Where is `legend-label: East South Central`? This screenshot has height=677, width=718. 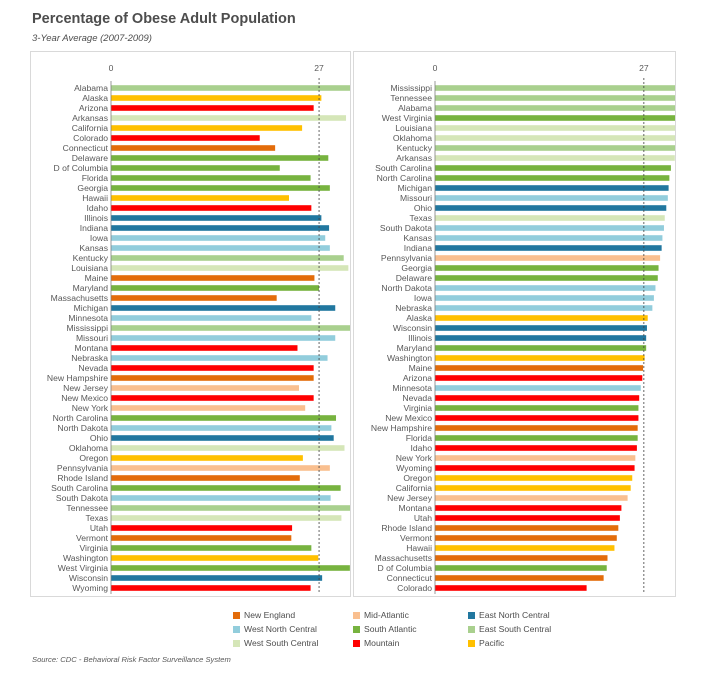 legend-label: East South Central is located at coordinates (515, 629).